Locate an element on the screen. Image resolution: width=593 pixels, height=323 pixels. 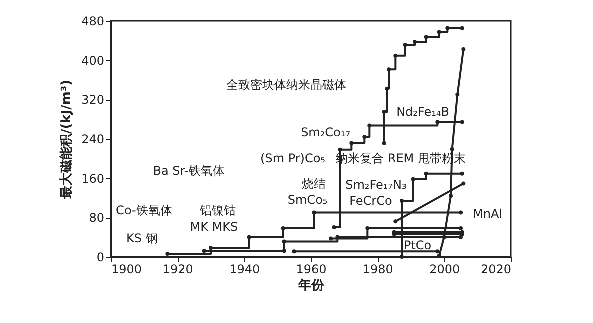
annotation: Nd₂Fe₁₄B is located at coordinates (423, 111).